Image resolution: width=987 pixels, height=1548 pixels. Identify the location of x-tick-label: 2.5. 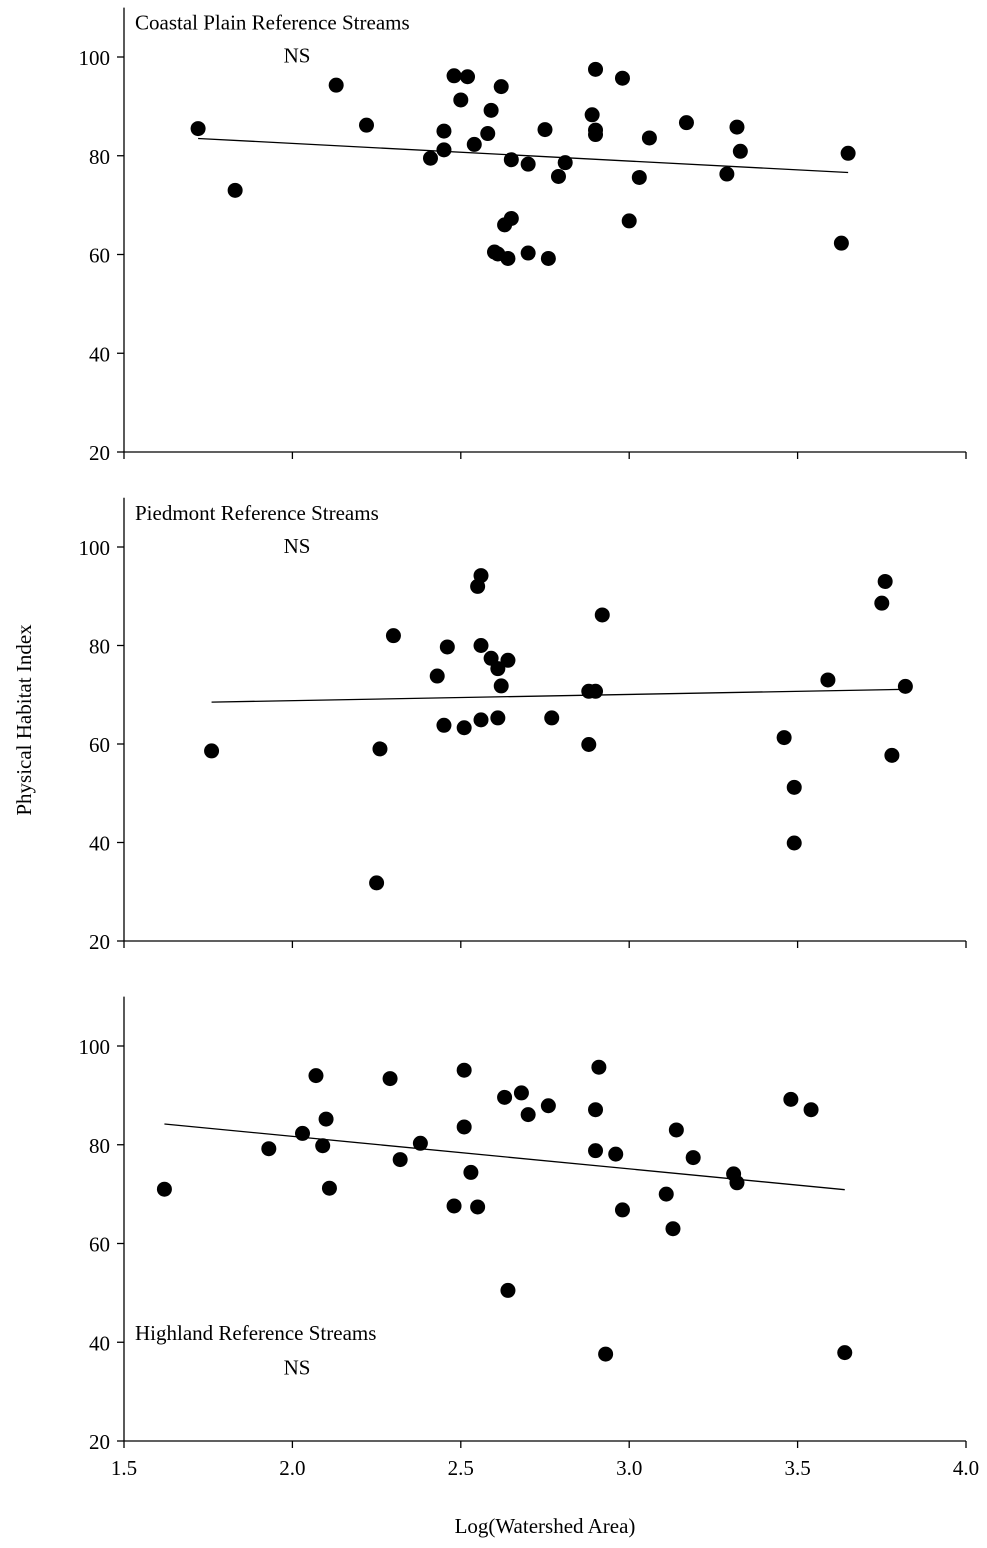
(461, 1468).